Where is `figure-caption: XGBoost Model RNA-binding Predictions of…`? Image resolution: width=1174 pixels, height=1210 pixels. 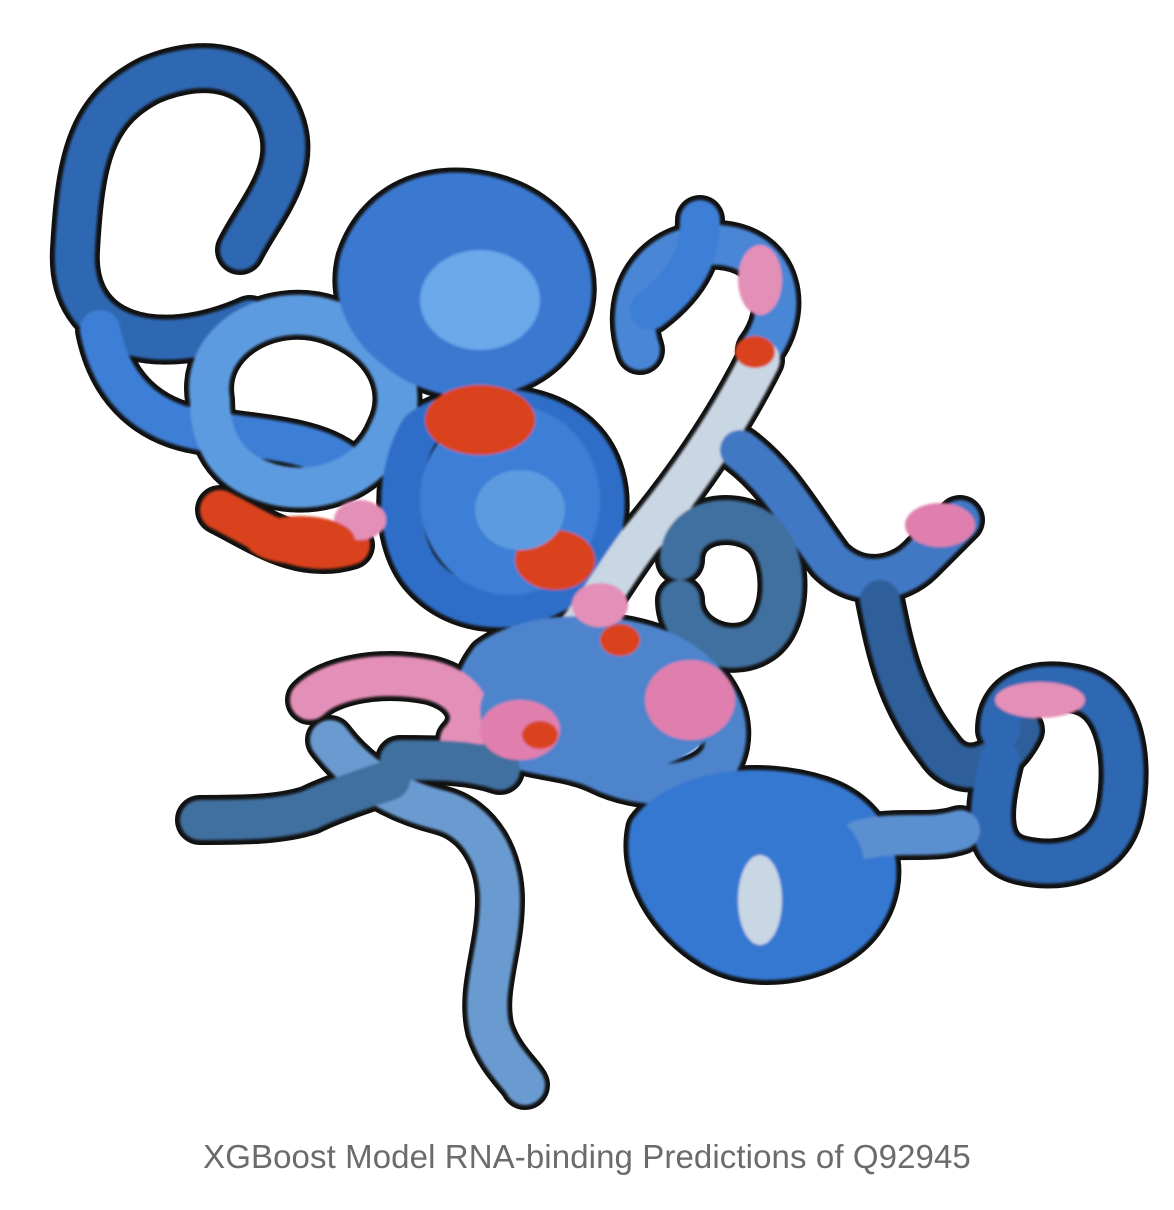
figure-caption: XGBoost Model RNA-binding Predictions of… is located at coordinates (587, 1156).